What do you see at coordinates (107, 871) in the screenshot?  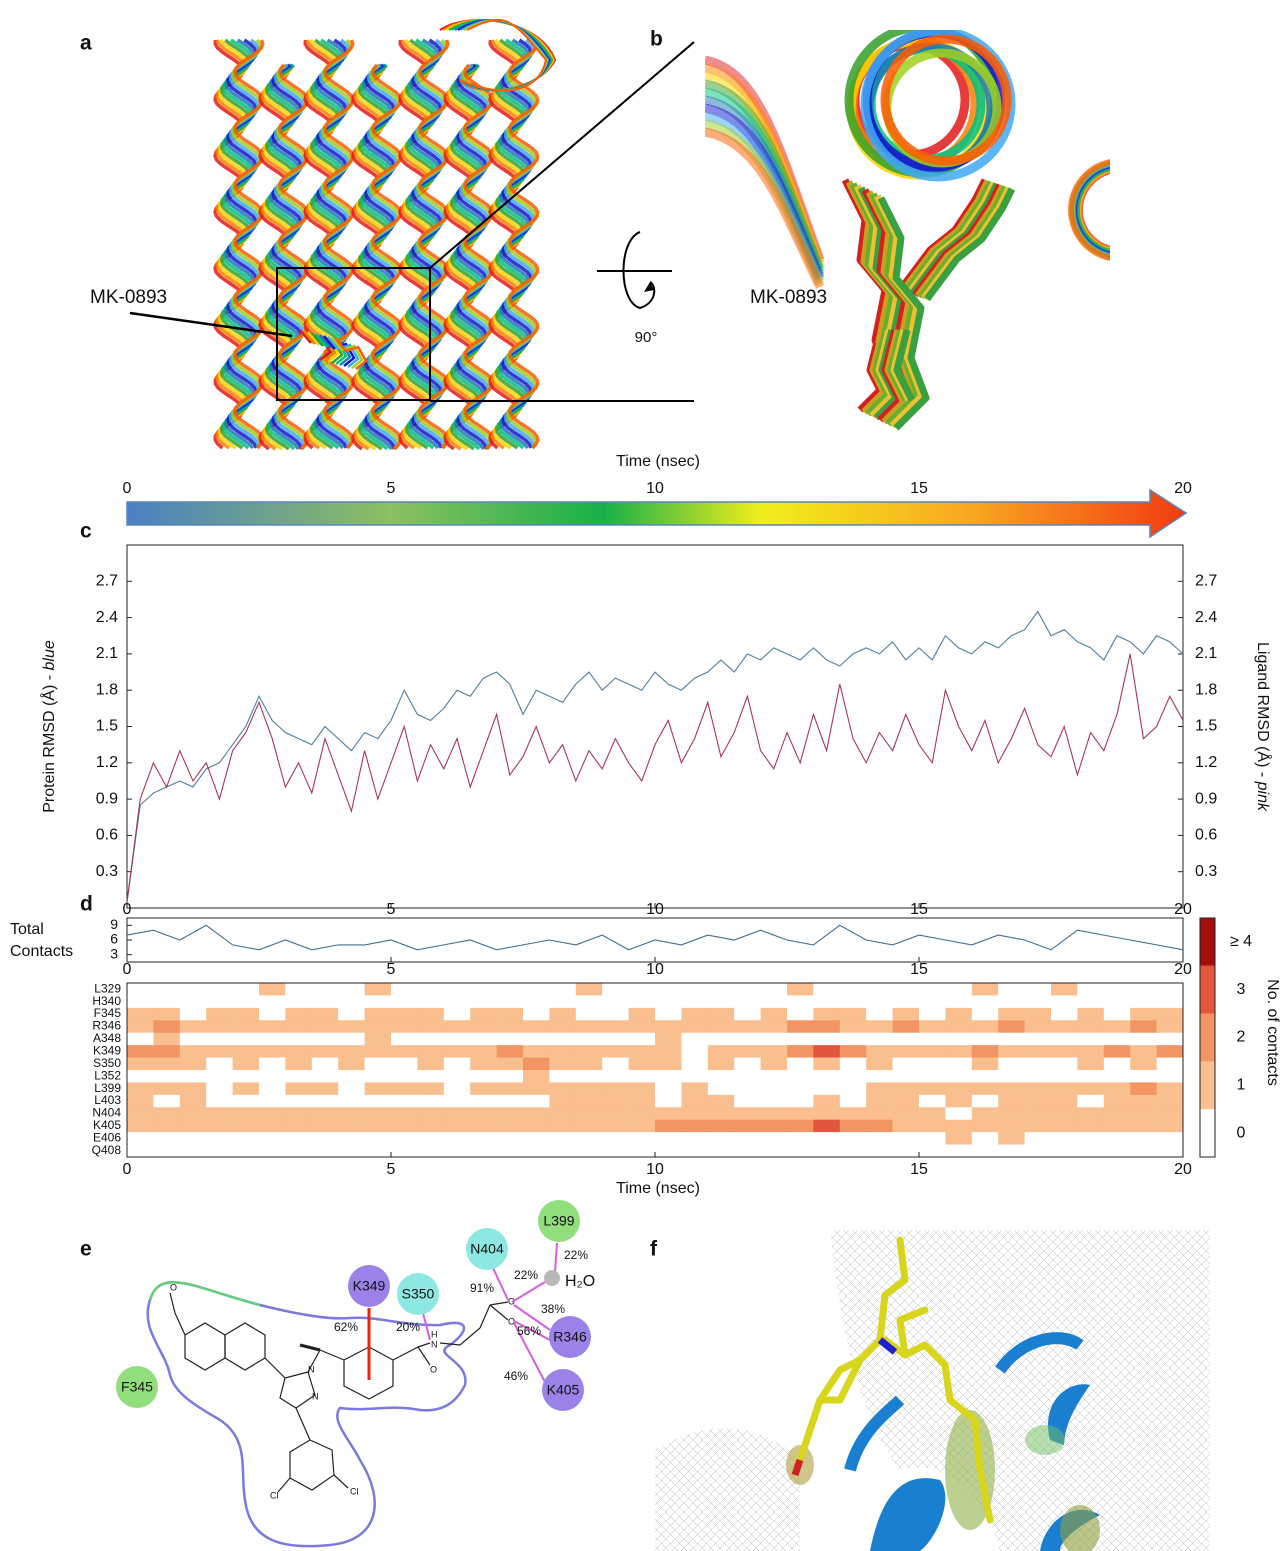 I see `y-tick-label: 0.3` at bounding box center [107, 871].